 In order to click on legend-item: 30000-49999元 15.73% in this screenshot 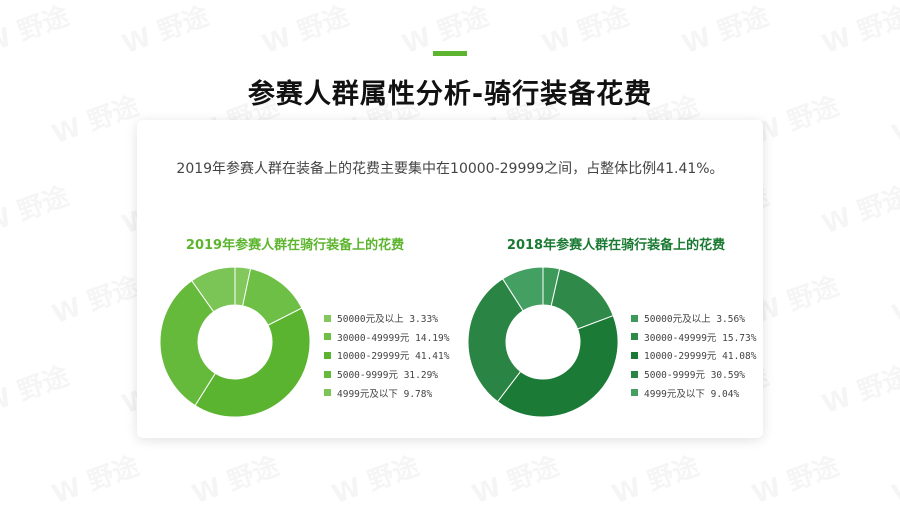, I will do `click(693, 337)`.